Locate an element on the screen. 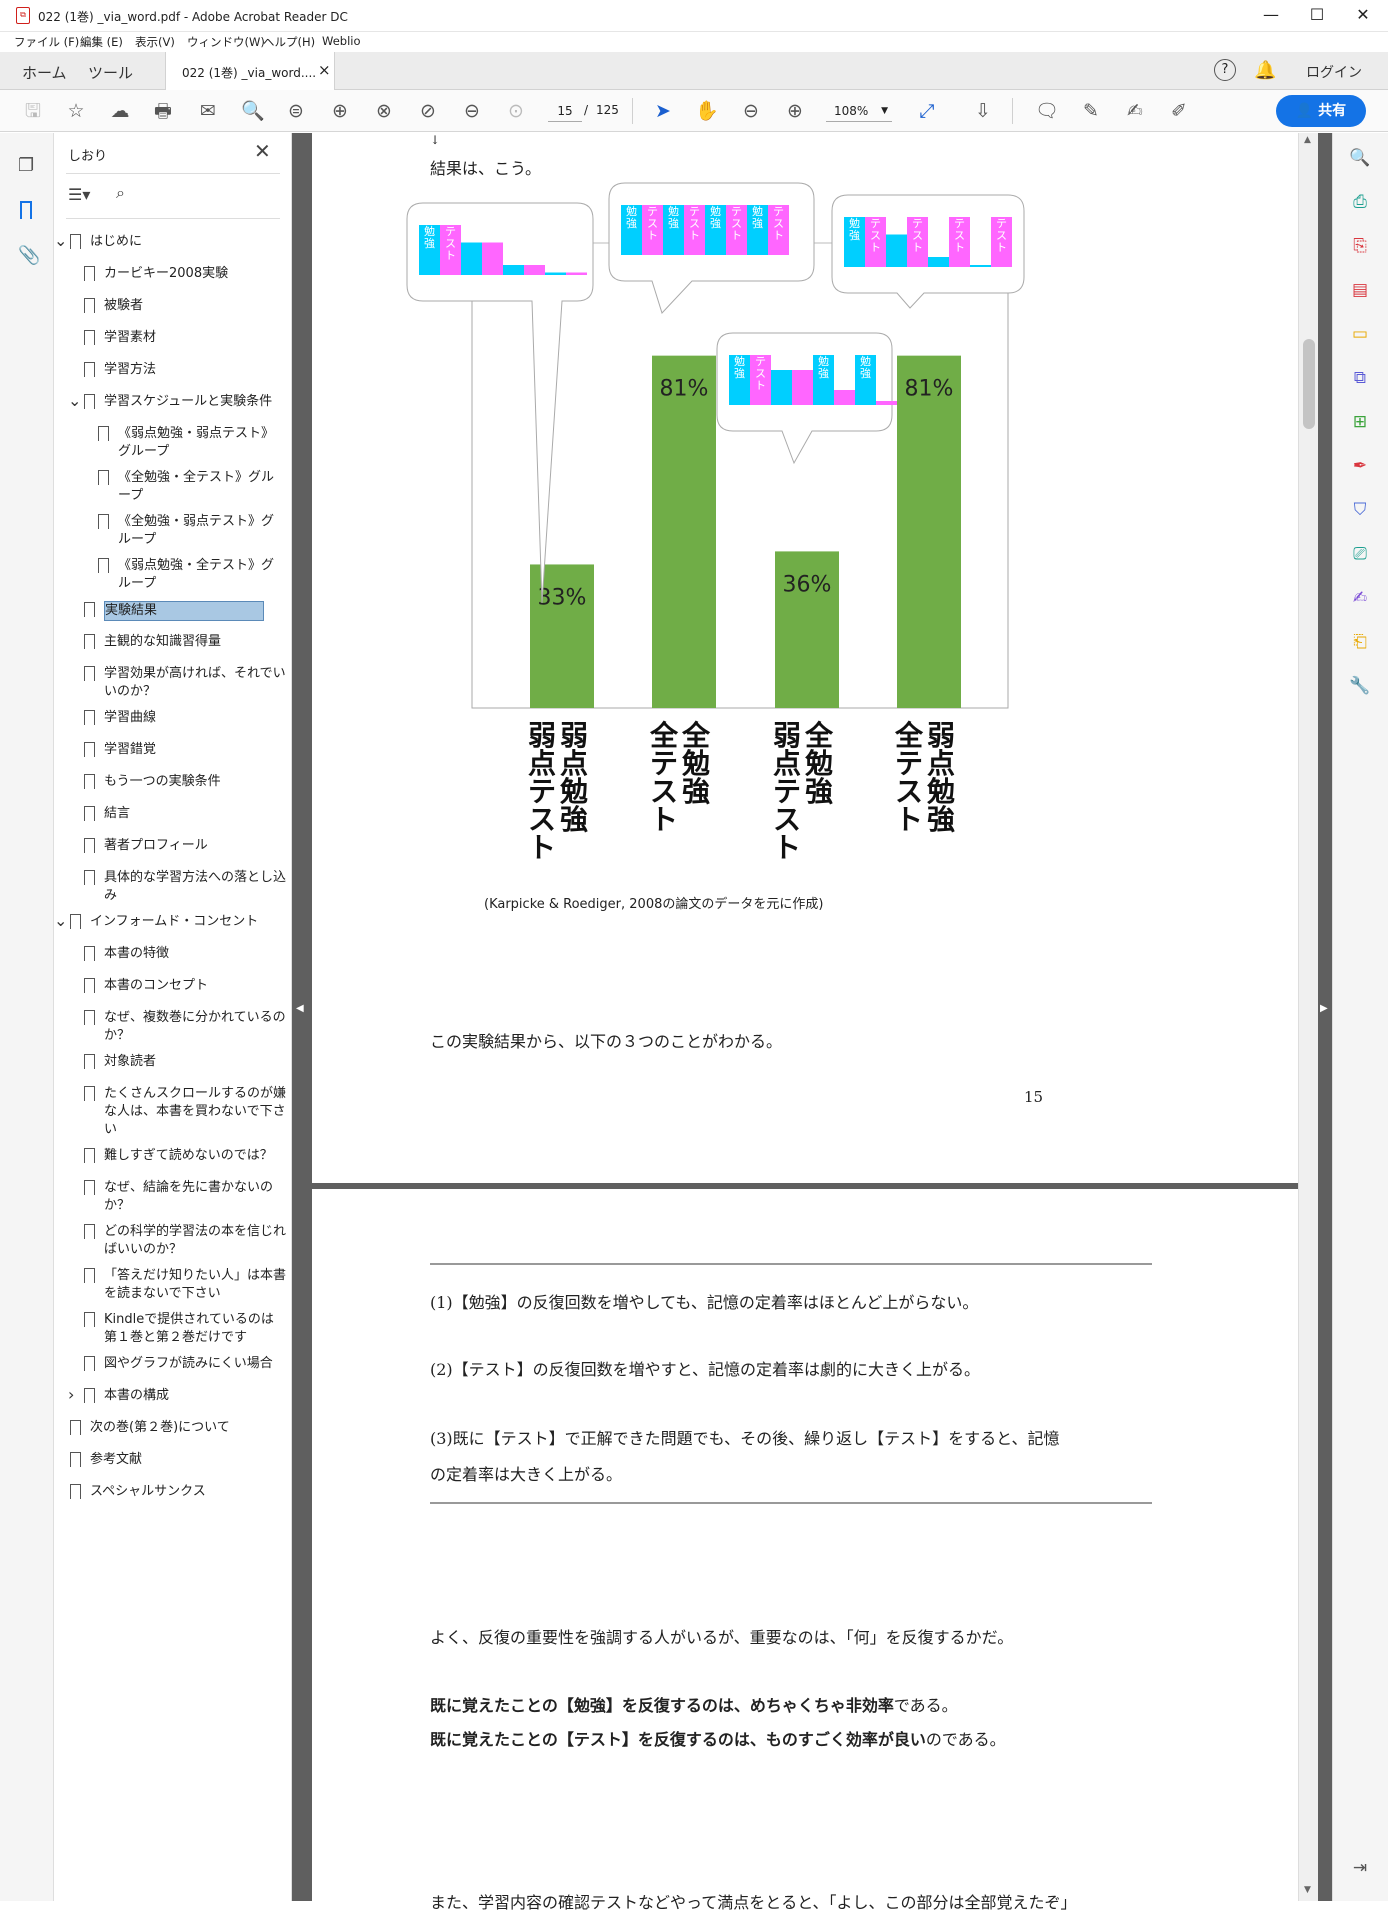 The image size is (1388, 1919). fit-page-icon: ⤢ is located at coordinates (927, 111).